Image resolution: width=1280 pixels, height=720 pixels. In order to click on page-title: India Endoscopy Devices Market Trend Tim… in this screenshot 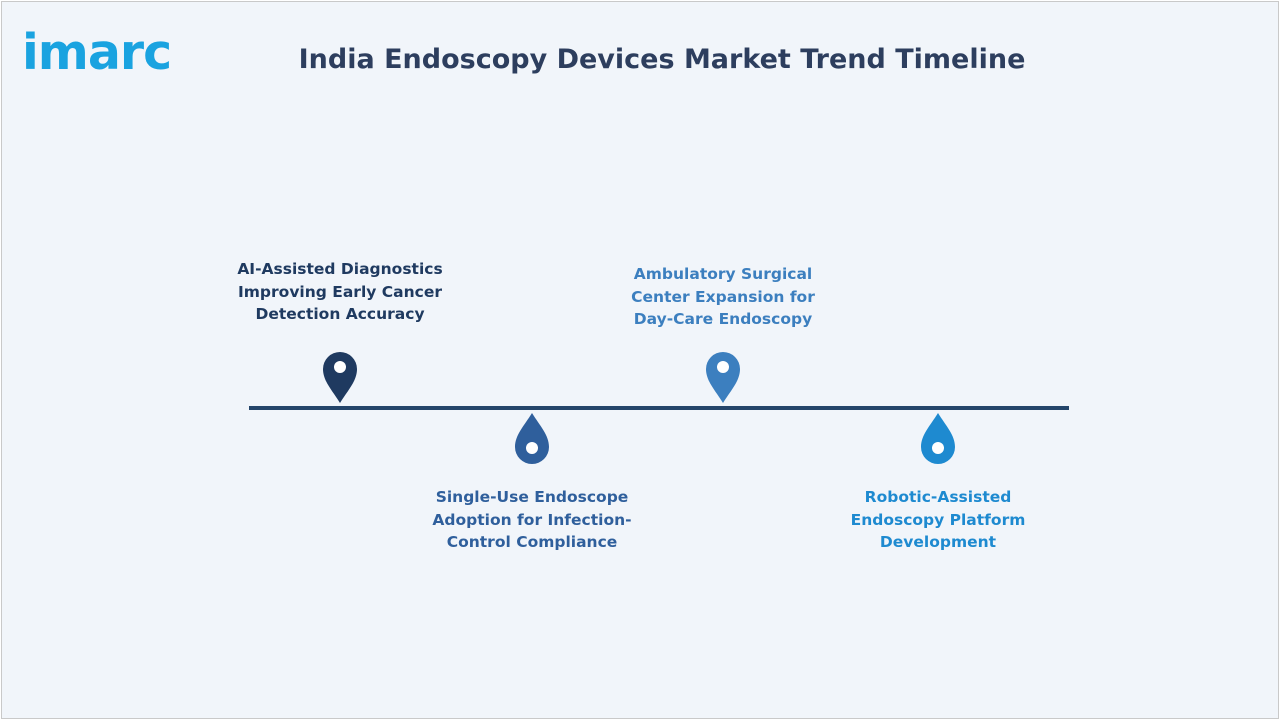, I will do `click(662, 59)`.